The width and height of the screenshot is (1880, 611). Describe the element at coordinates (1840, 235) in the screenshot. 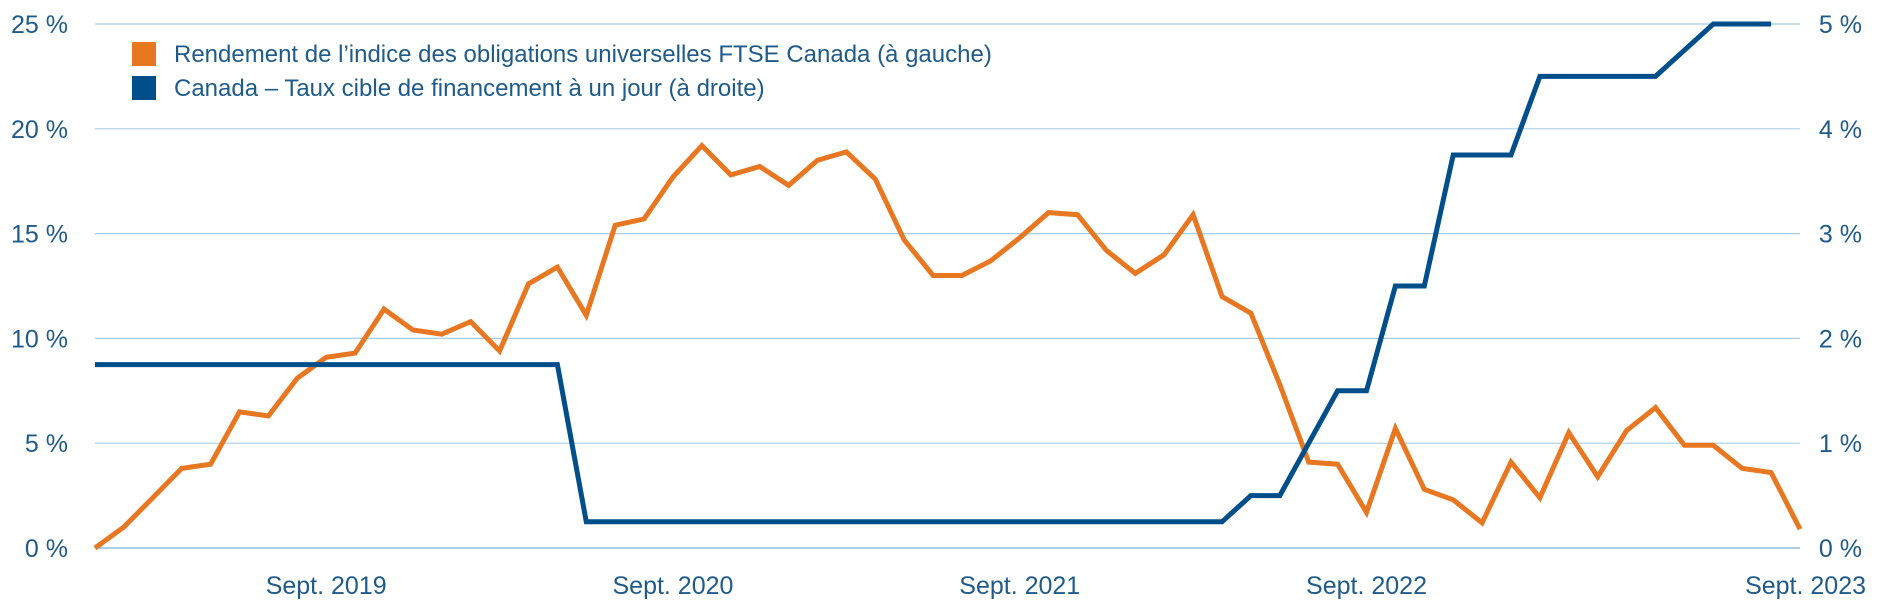

I see `y-right-tick-label: 3 %` at that location.